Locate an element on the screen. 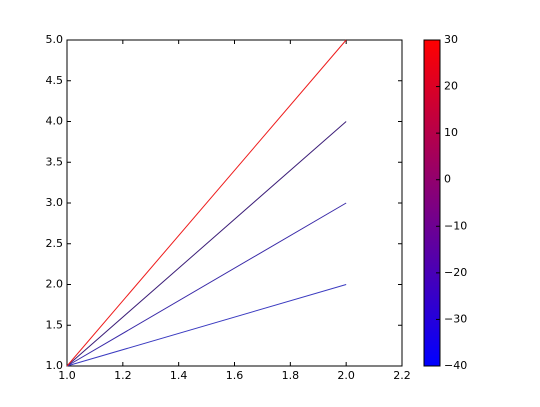 The height and width of the screenshot is (407, 540). line is located at coordinates (206, 325).